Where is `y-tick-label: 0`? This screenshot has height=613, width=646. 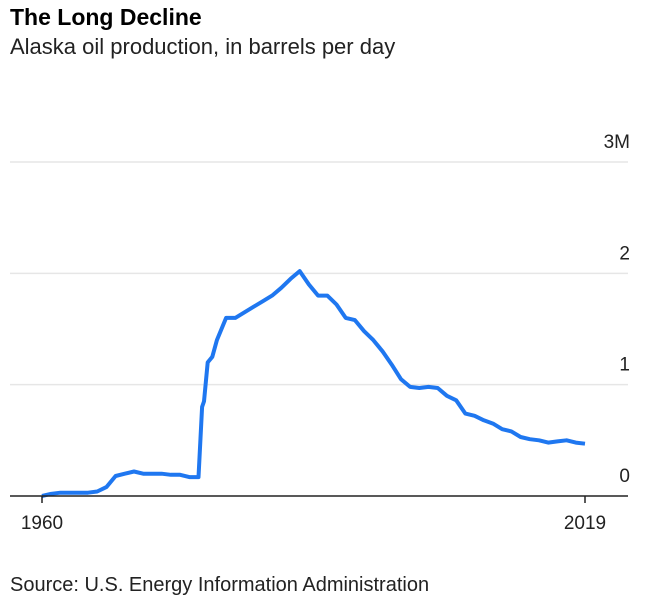 y-tick-label: 0 is located at coordinates (624, 476).